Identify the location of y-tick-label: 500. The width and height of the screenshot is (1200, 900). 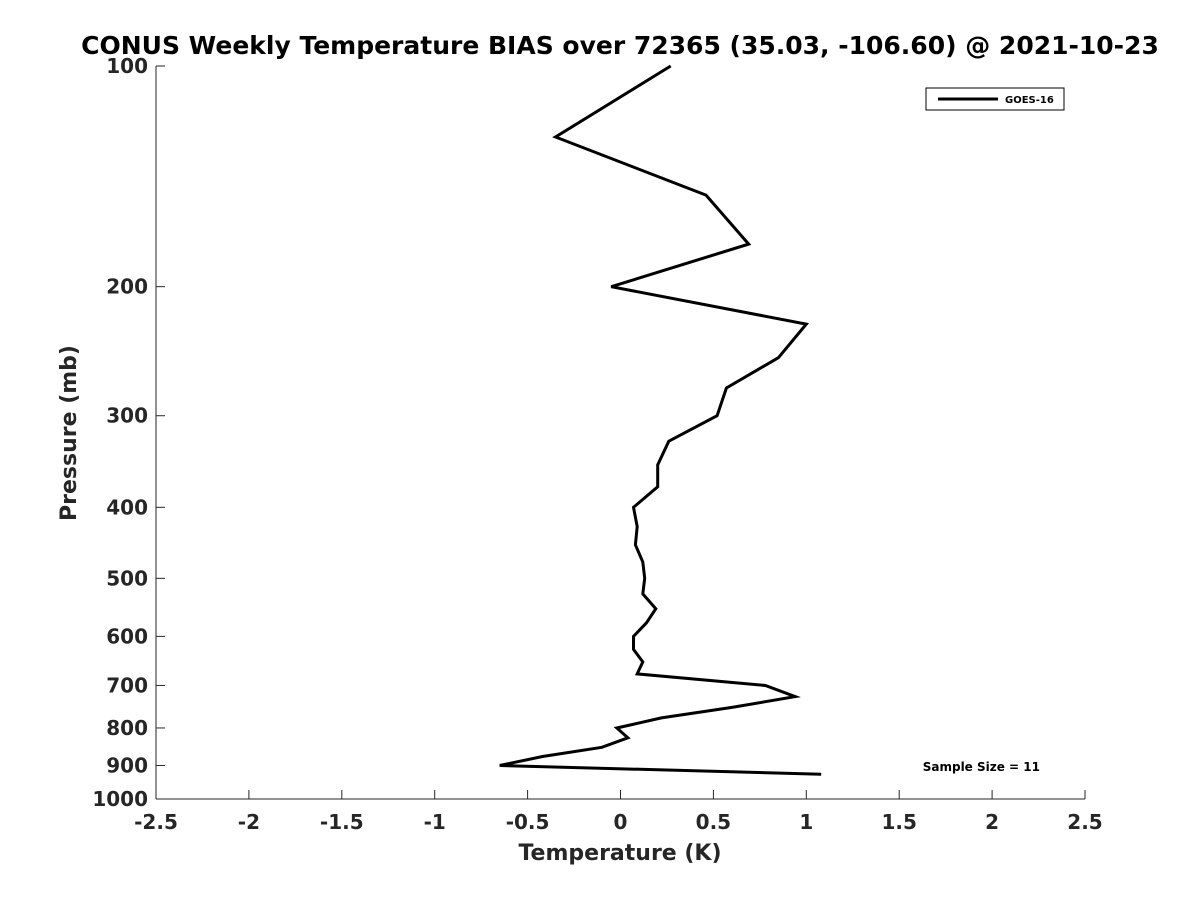
(127, 578).